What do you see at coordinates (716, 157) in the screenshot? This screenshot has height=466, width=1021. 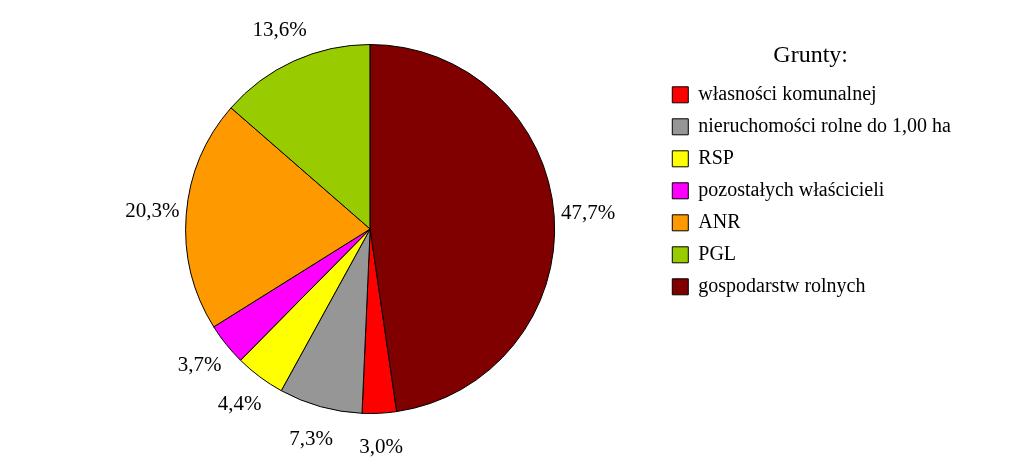 I see `legend-label: RSP` at bounding box center [716, 157].